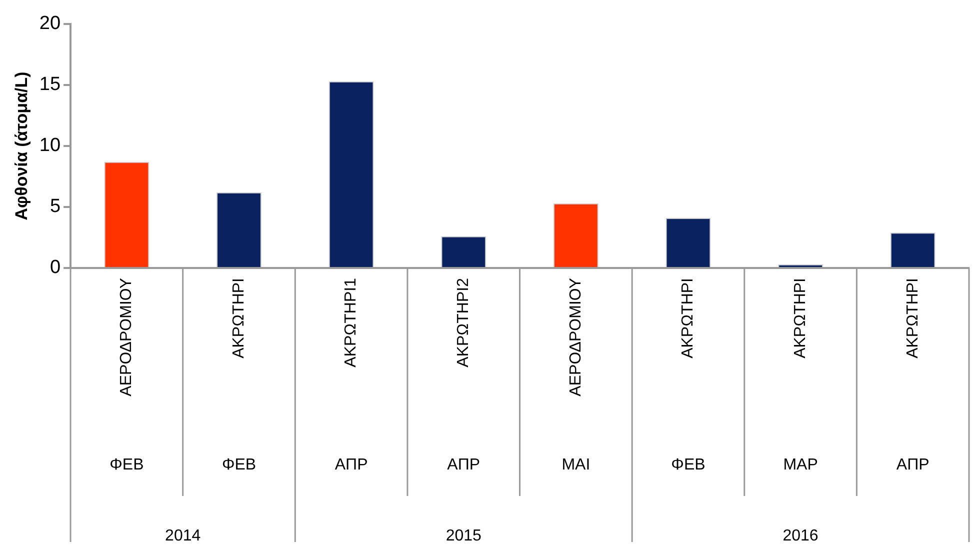 The height and width of the screenshot is (550, 979). Describe the element at coordinates (463, 323) in the screenshot. I see `x-tick-label: ΑΚΡΩΤΗΡΙ2` at that location.